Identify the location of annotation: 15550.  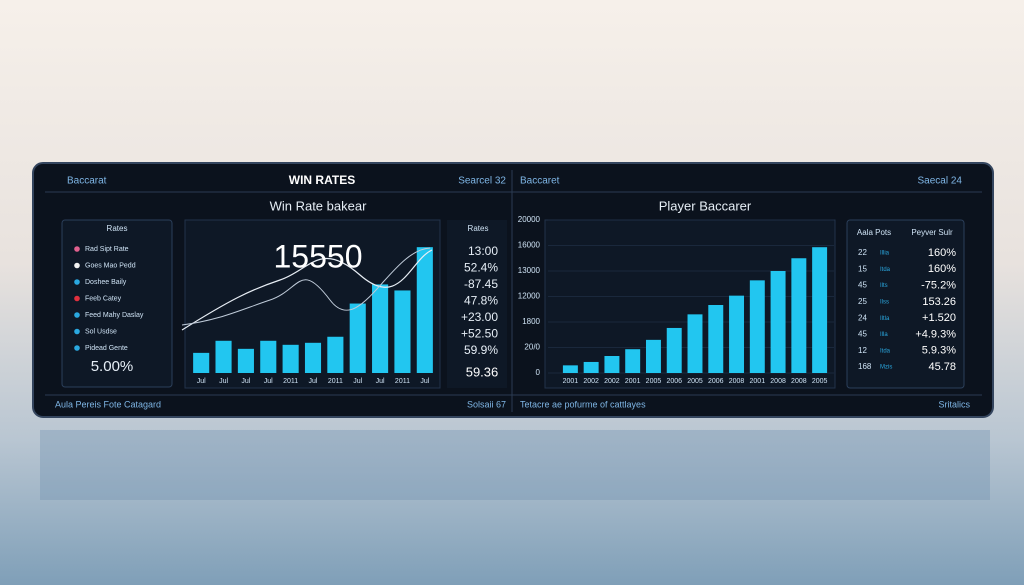
(318, 256).